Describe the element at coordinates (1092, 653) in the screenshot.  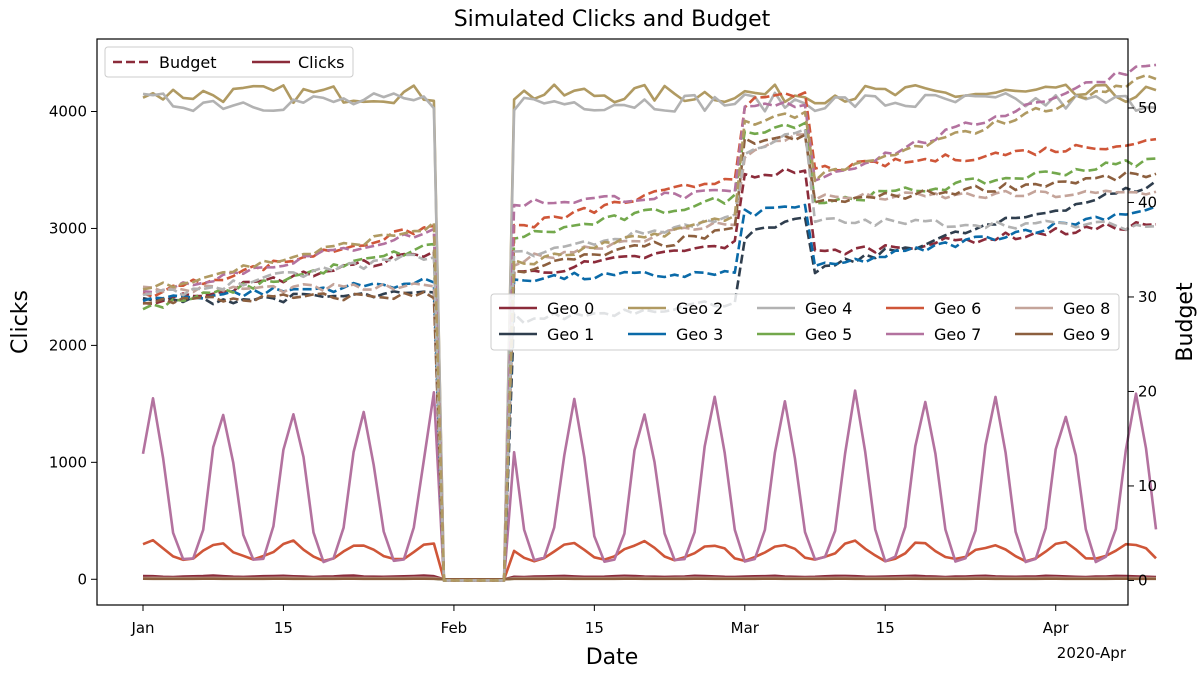
I see `x-offset-label: 2020-Apr` at that location.